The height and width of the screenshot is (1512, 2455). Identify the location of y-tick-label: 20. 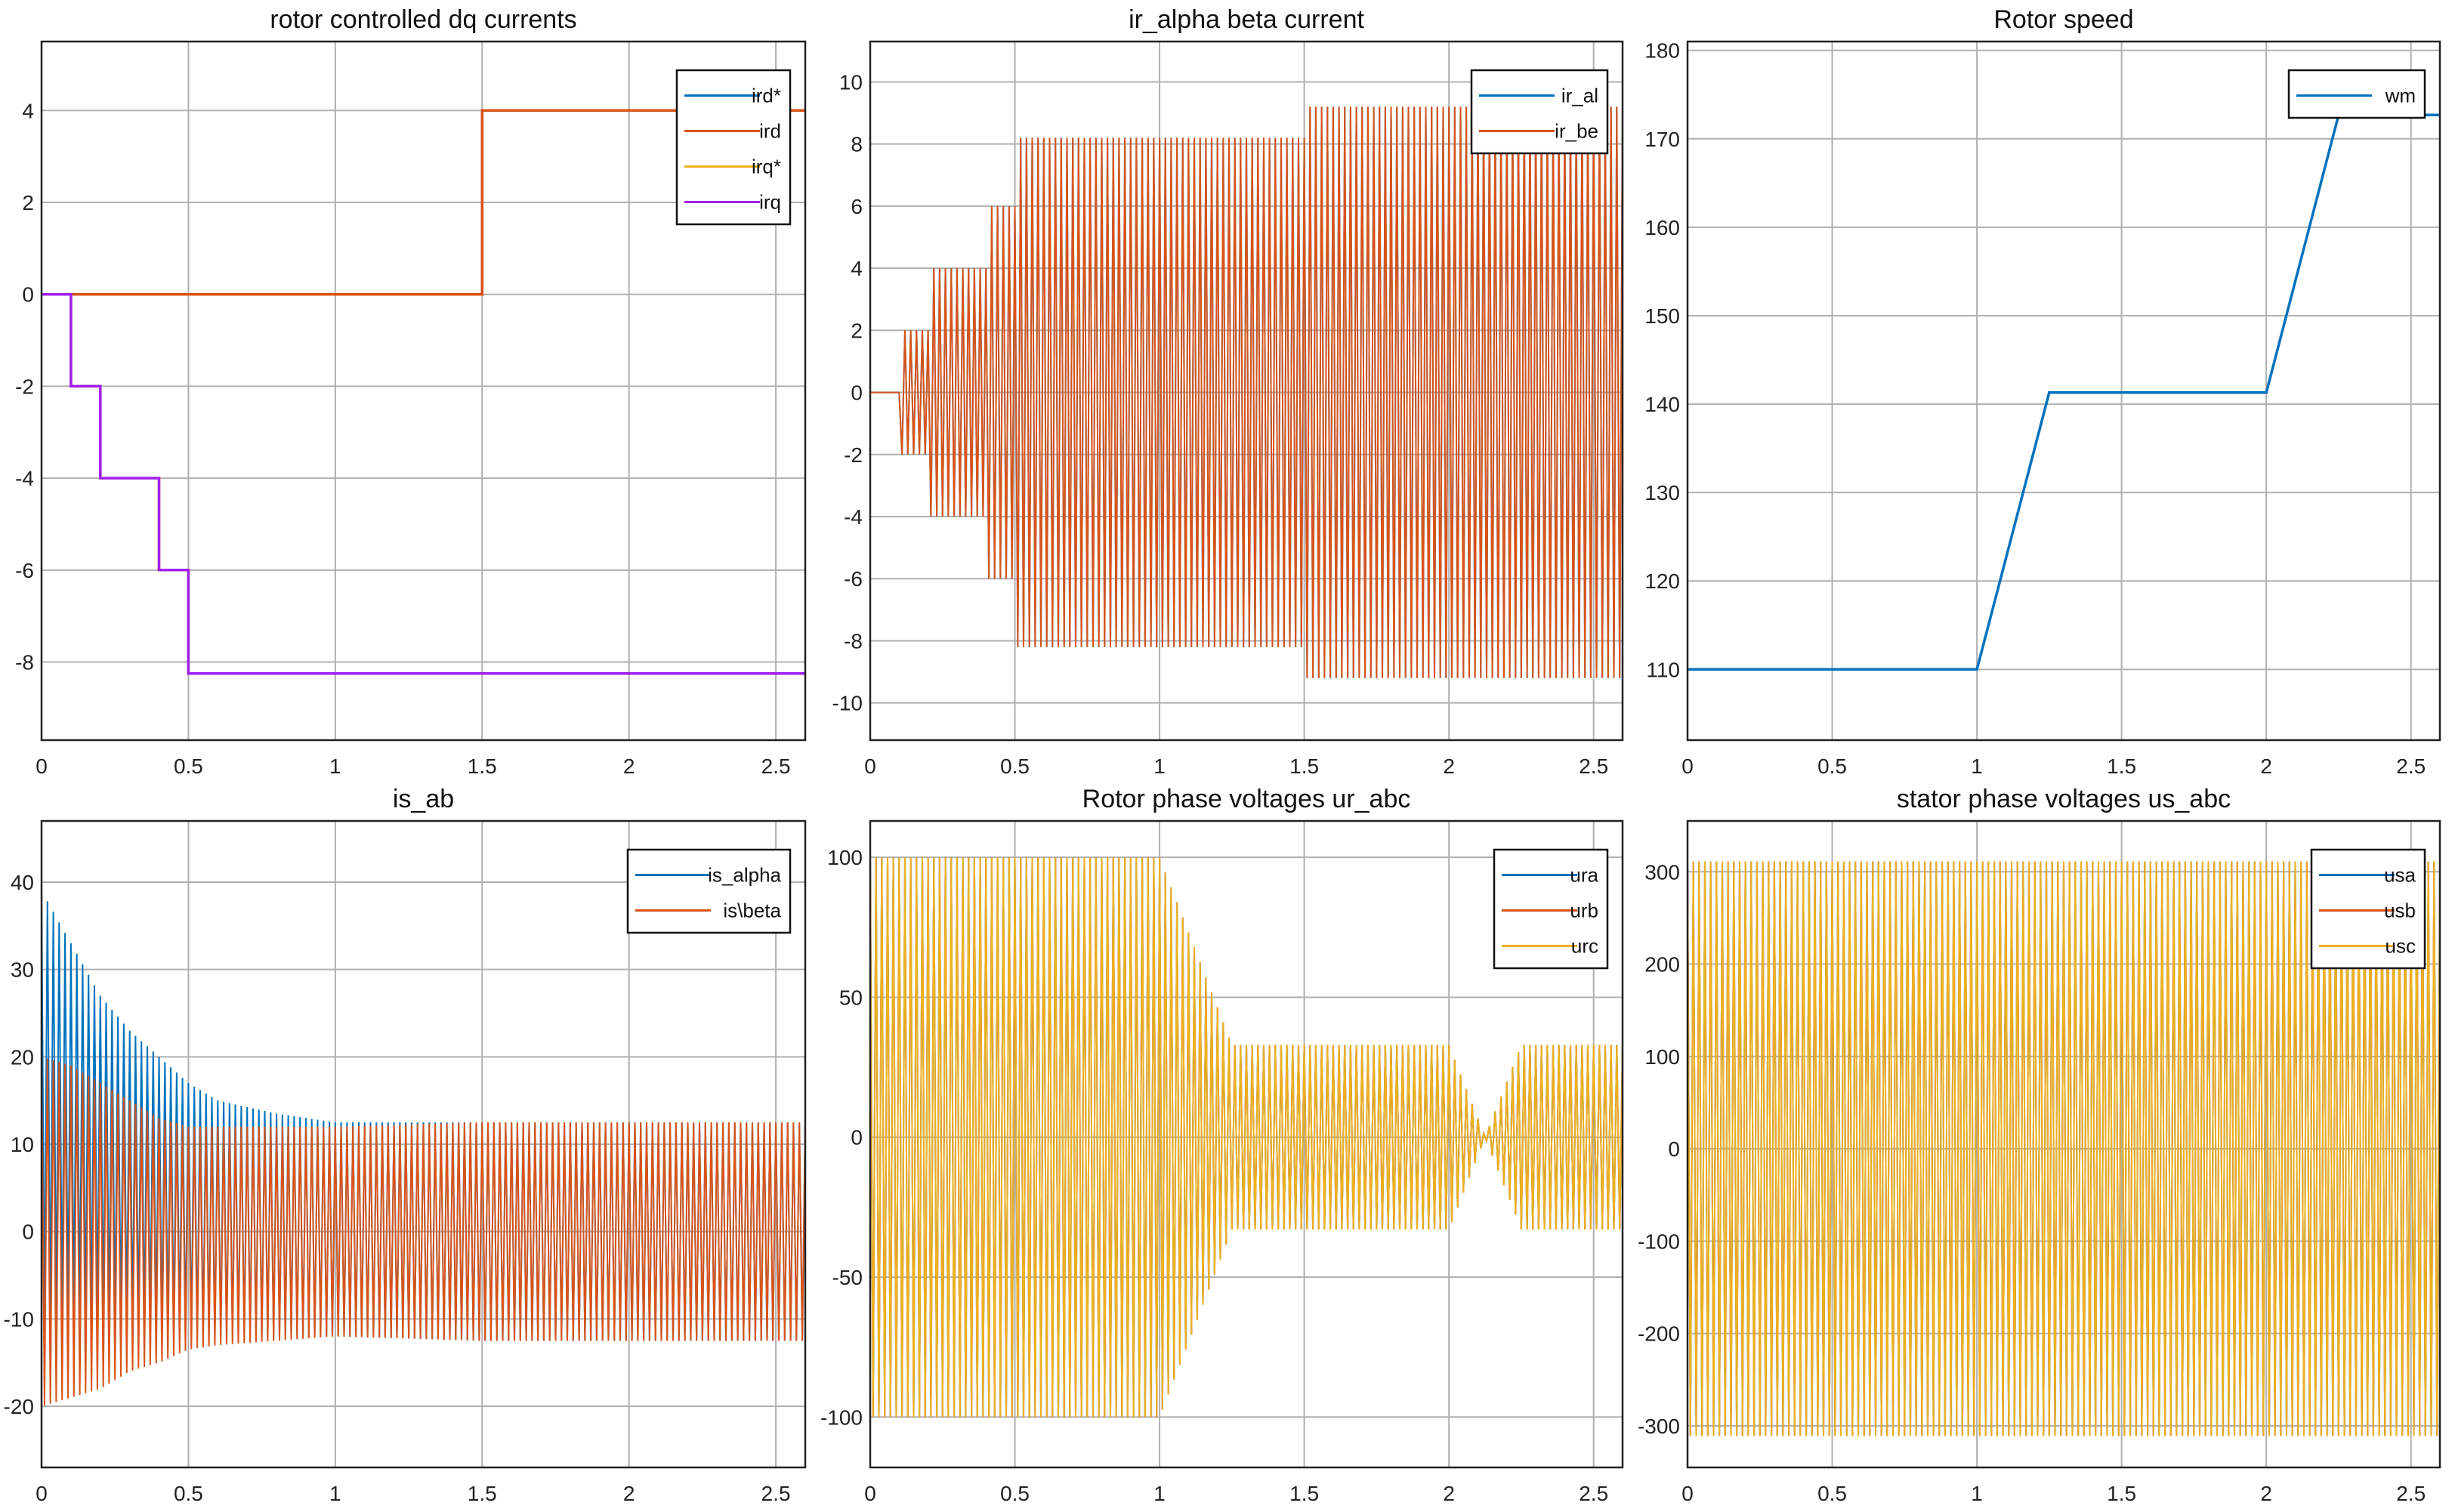
(22, 1057).